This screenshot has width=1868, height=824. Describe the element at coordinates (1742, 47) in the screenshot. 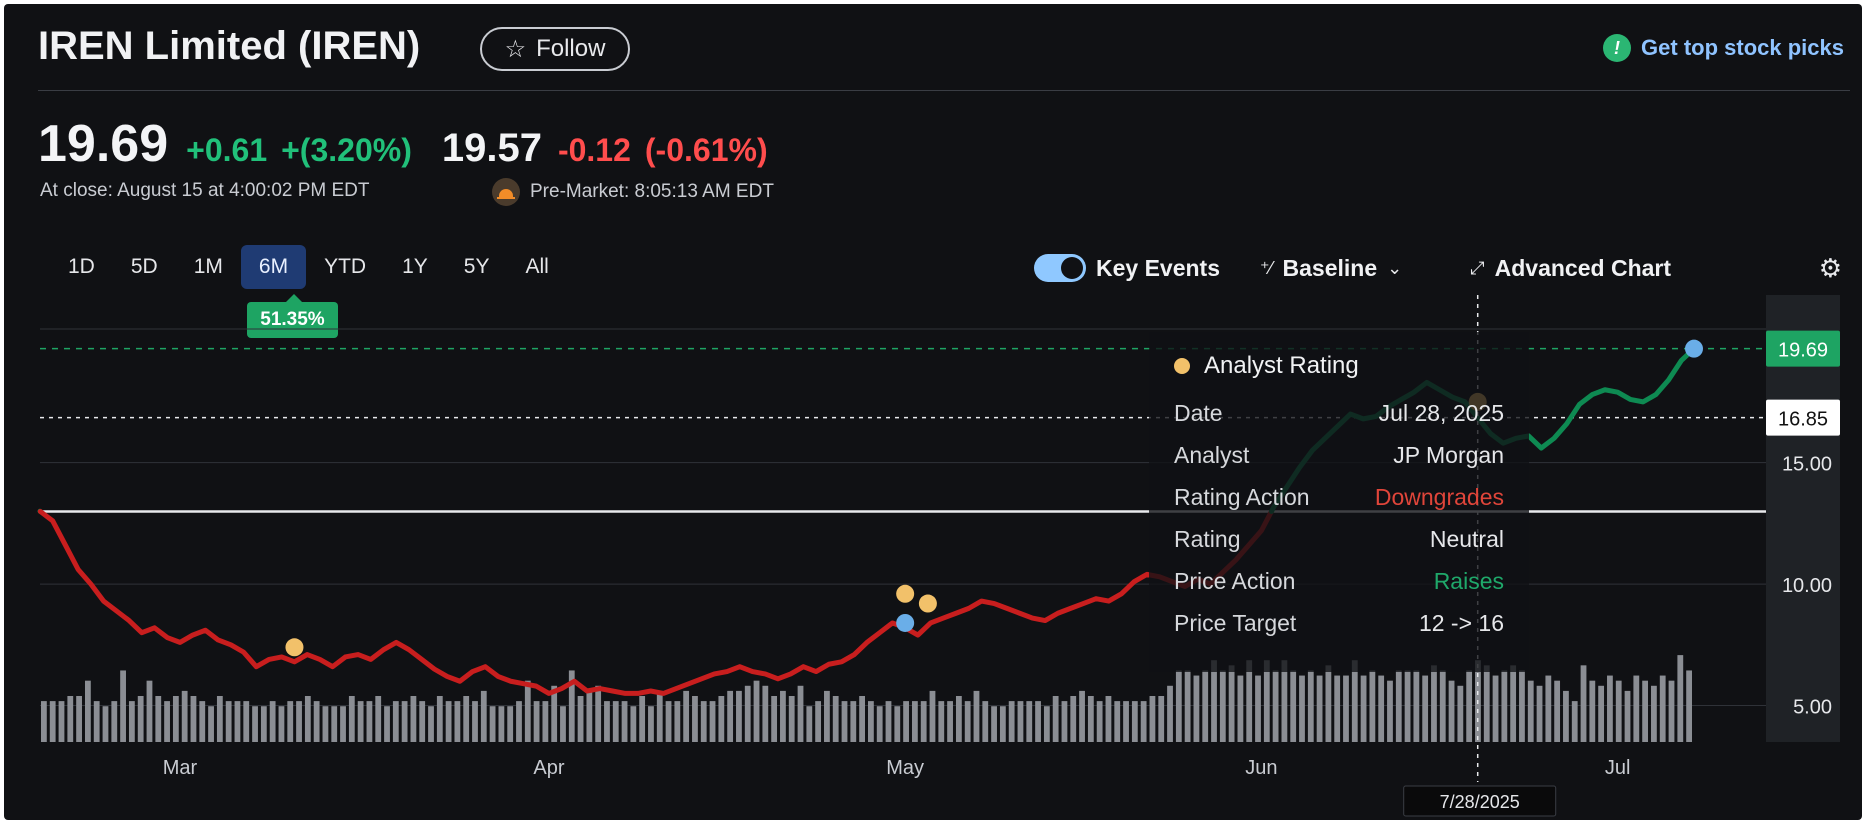

I see `top-picks-label: Get top stock picks` at that location.